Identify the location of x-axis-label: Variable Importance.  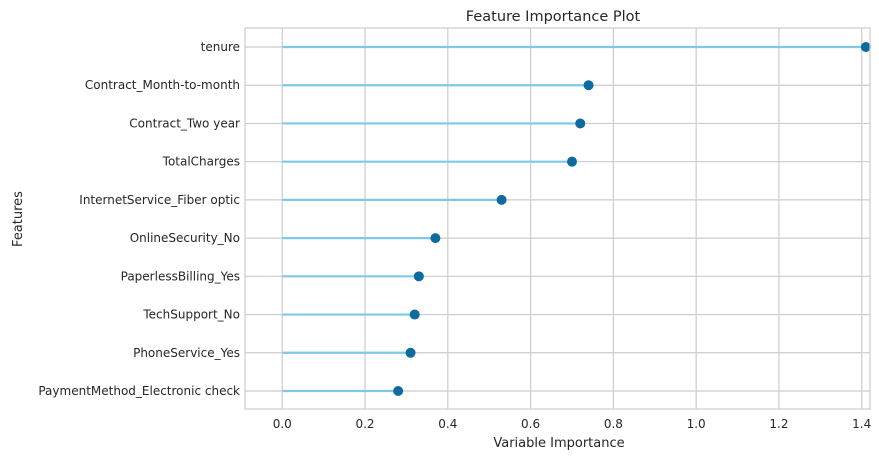
(558, 443).